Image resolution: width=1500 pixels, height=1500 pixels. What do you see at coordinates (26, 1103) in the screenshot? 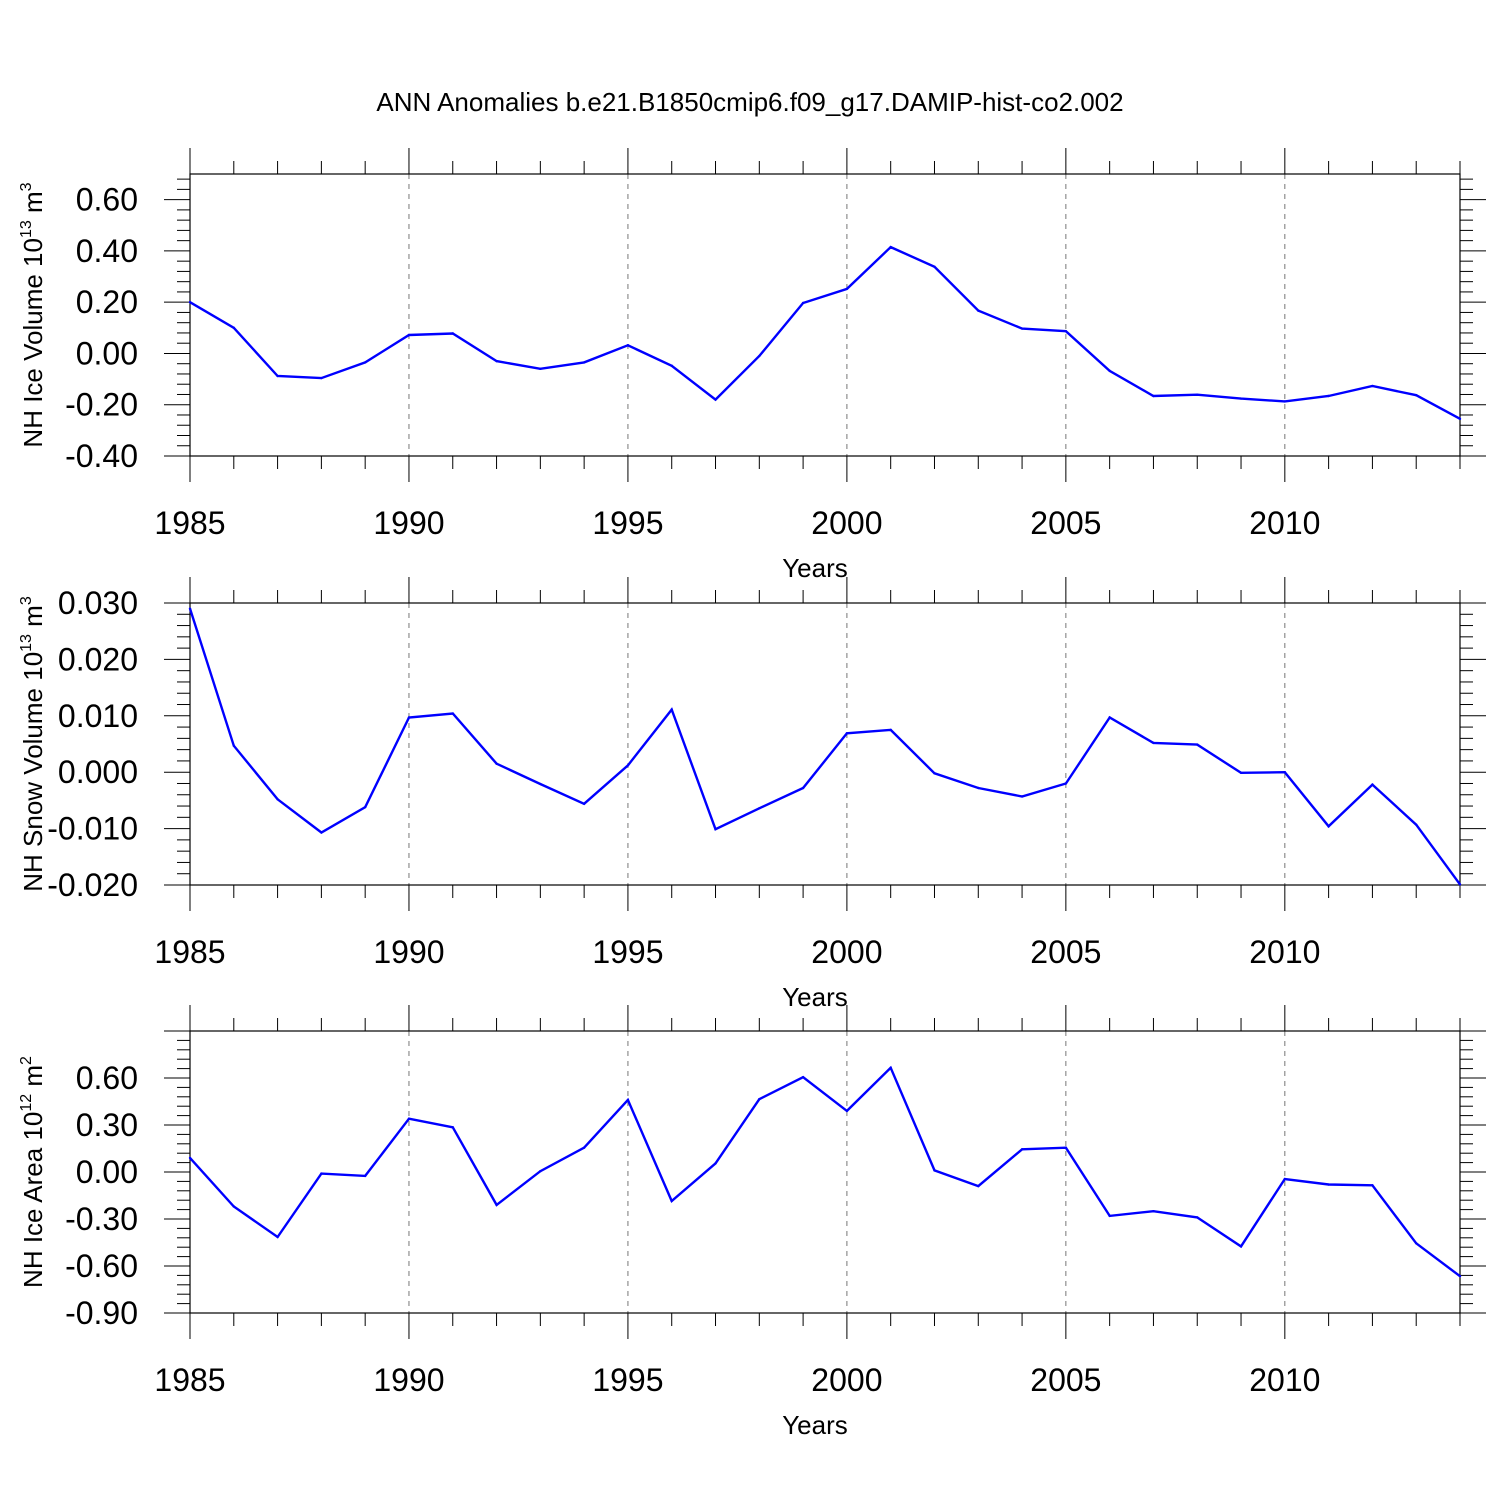
I see `y-axis-label-exponent: 12` at bounding box center [26, 1103].